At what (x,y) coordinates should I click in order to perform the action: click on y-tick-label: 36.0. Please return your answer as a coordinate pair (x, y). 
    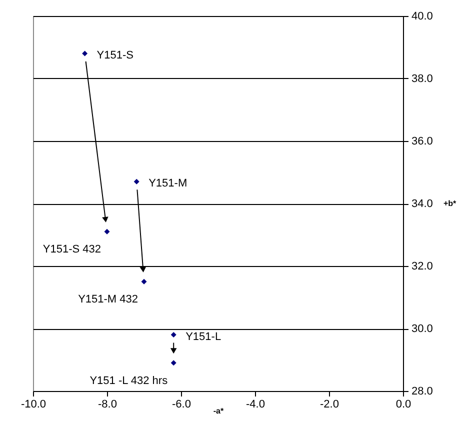
    Looking at the image, I should click on (422, 142).